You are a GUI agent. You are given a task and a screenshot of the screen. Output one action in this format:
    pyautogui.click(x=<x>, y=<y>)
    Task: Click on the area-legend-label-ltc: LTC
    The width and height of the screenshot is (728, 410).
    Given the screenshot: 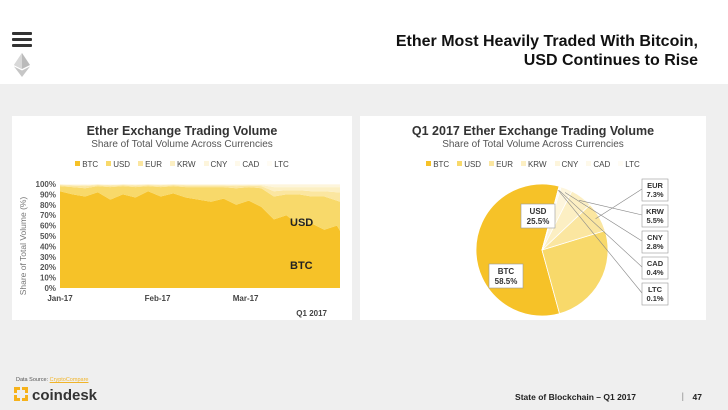 What is the action you would take?
    pyautogui.click(x=281, y=164)
    